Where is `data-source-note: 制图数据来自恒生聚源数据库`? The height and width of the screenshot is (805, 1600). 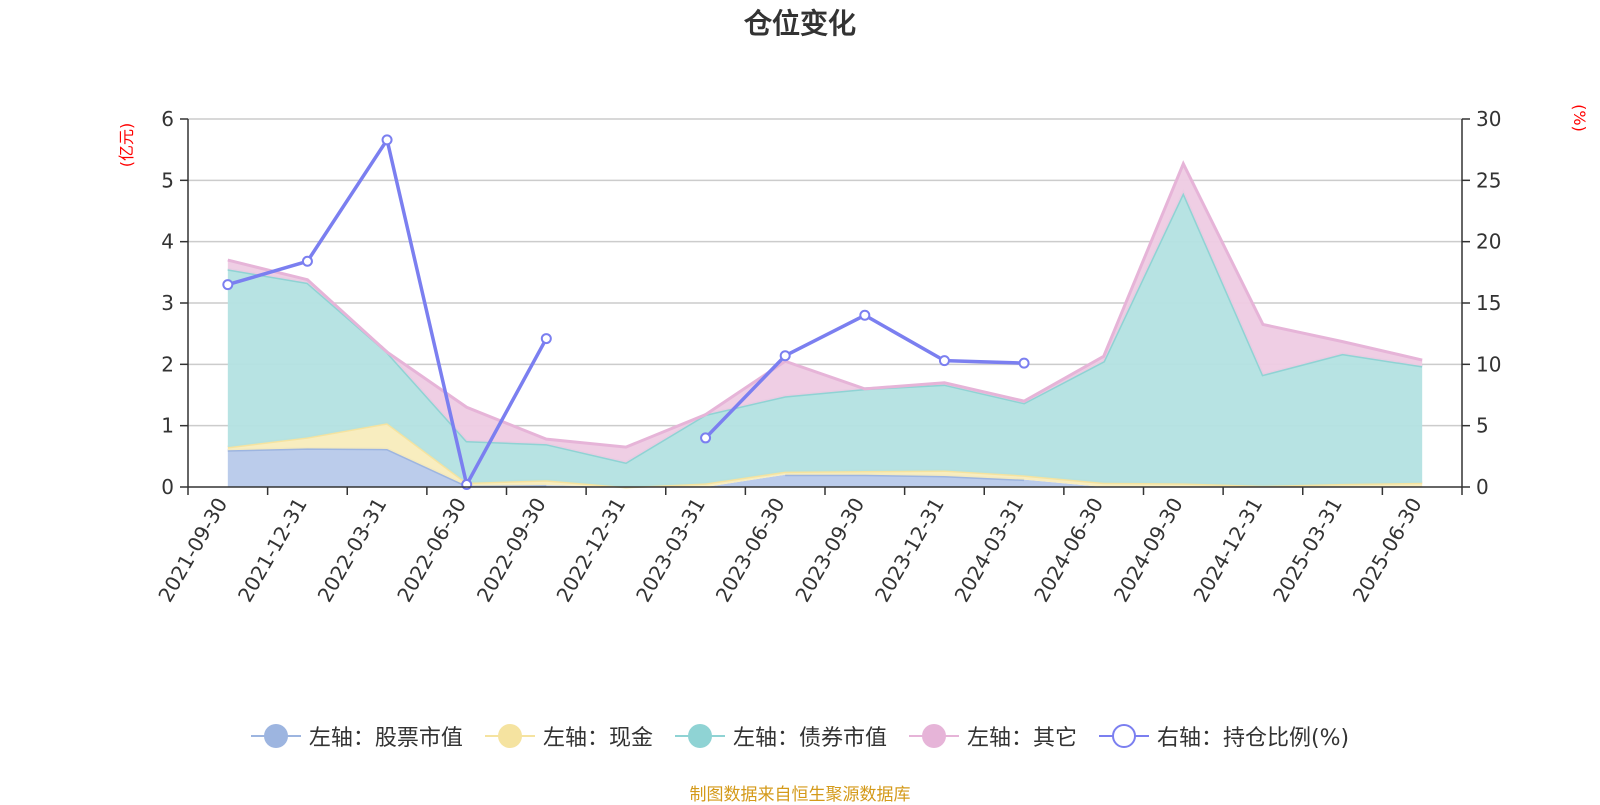
data-source-note: 制图数据来自恒生聚源数据库 is located at coordinates (800, 795).